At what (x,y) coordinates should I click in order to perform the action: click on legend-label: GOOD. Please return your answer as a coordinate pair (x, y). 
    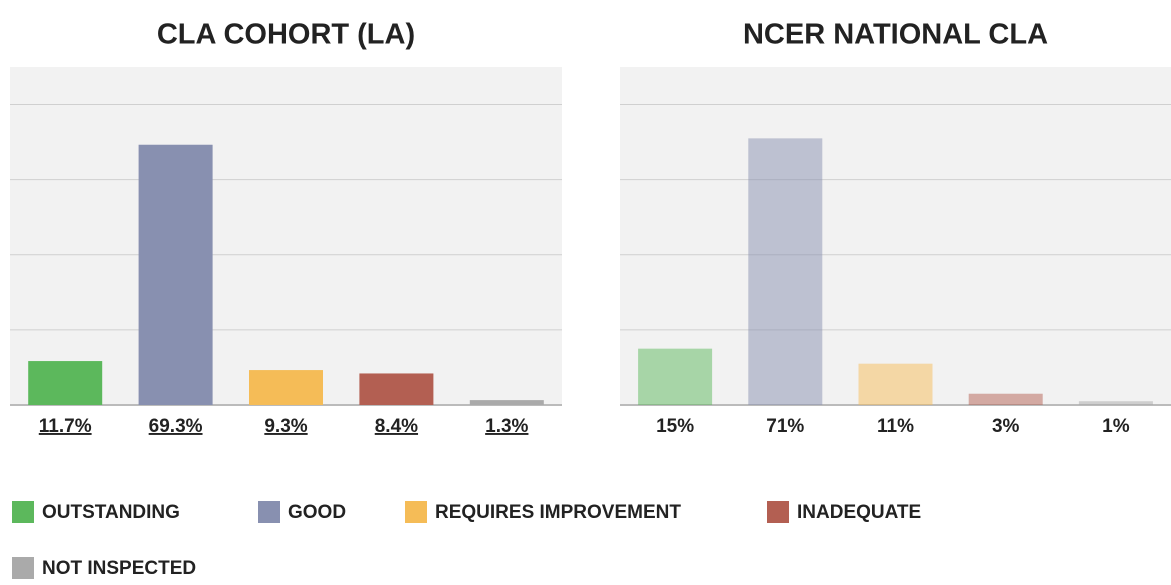
    Looking at the image, I should click on (317, 512).